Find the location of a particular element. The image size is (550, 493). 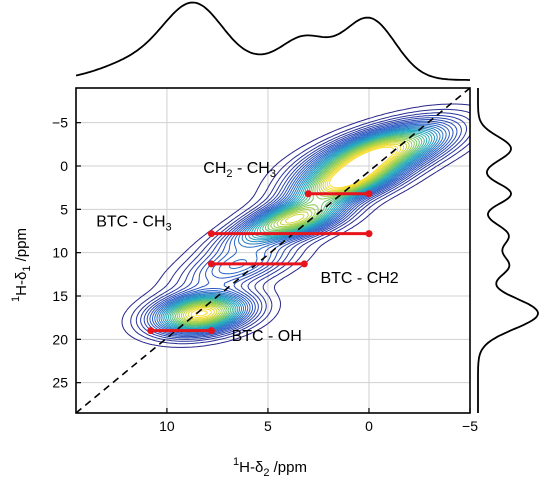

right-projection is located at coordinates (508, 250).